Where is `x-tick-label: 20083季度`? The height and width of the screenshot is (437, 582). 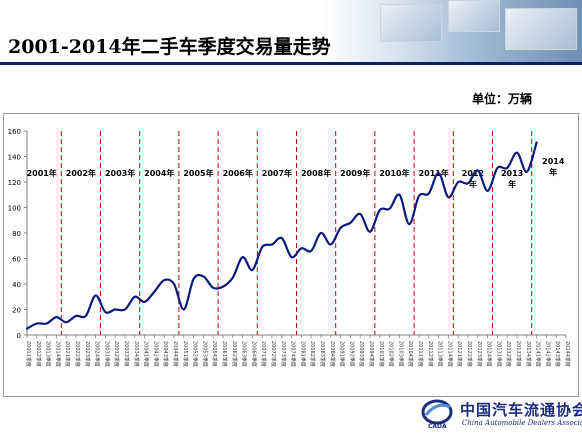
x-tick-label: 20083季度 is located at coordinates (322, 354).